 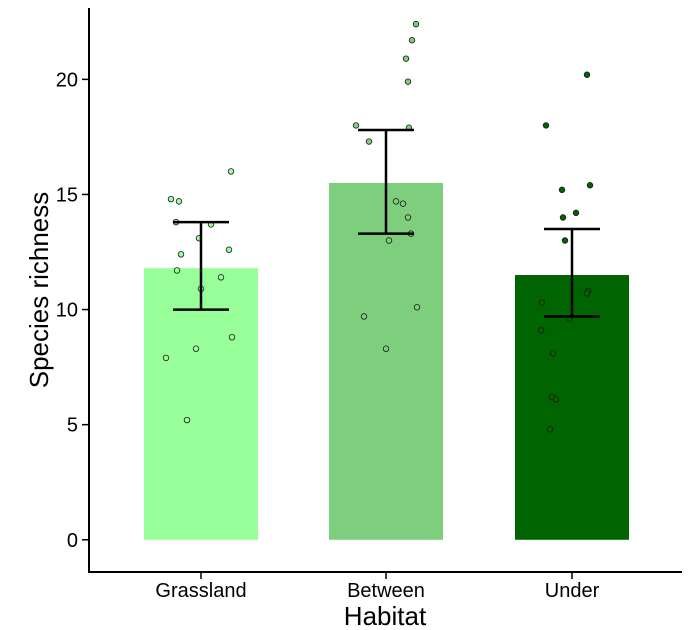 What do you see at coordinates (67, 195) in the screenshot?
I see `y-tick-label: 15` at bounding box center [67, 195].